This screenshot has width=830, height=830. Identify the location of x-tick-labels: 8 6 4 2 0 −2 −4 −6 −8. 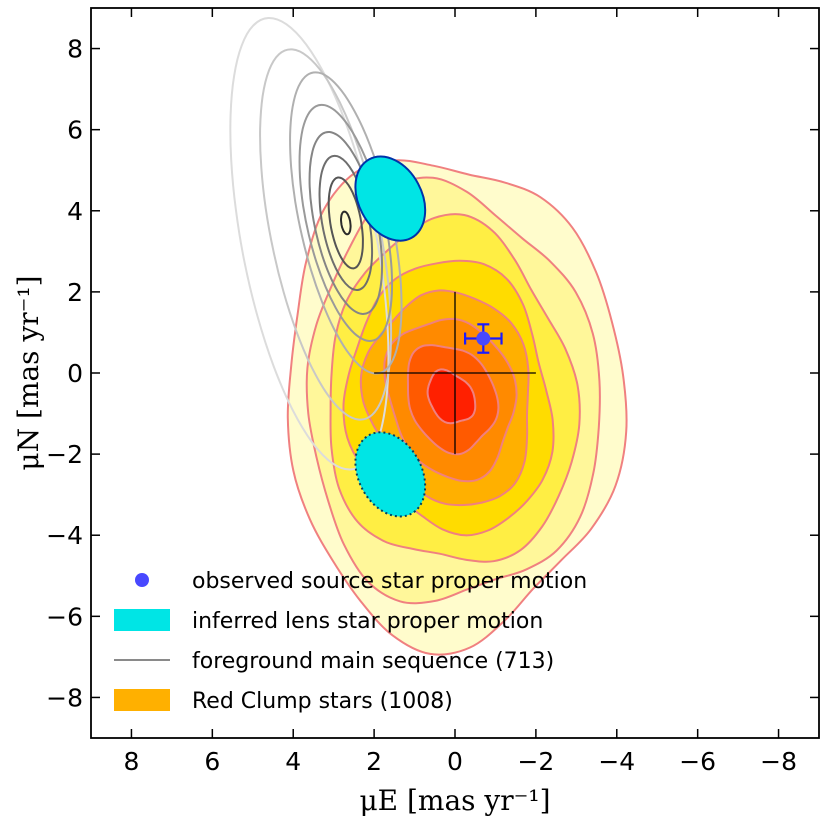
(459, 761).